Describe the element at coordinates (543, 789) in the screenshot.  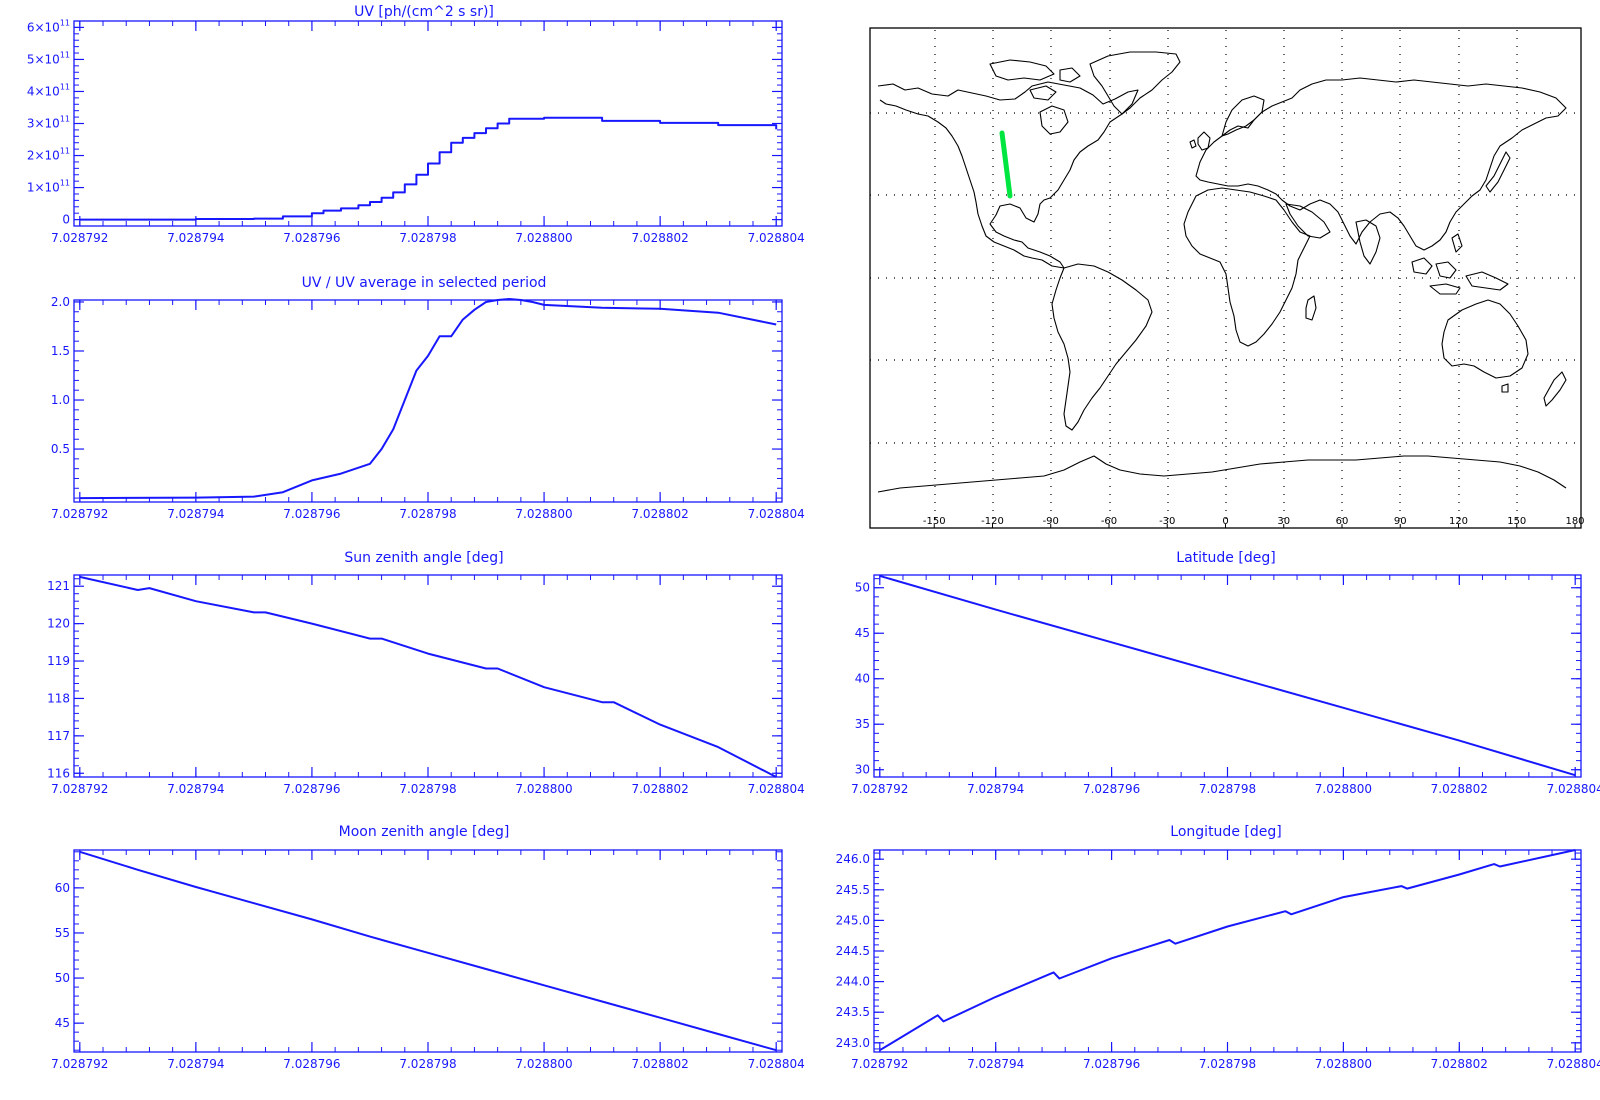
I see `sun-zenith-chart-x-tick-label: 7.028800` at that location.